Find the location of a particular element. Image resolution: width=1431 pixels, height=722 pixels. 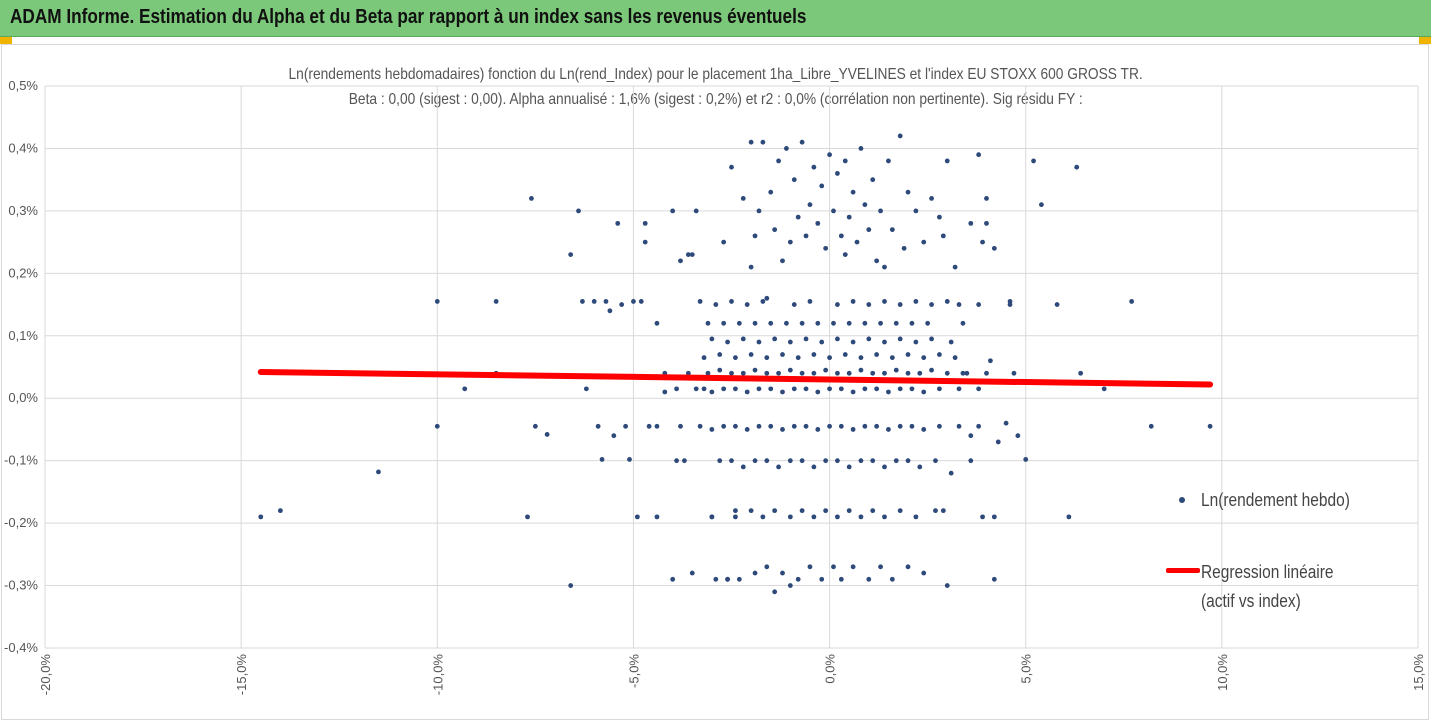

y-tick-label: -0,2% is located at coordinates (21, 522).